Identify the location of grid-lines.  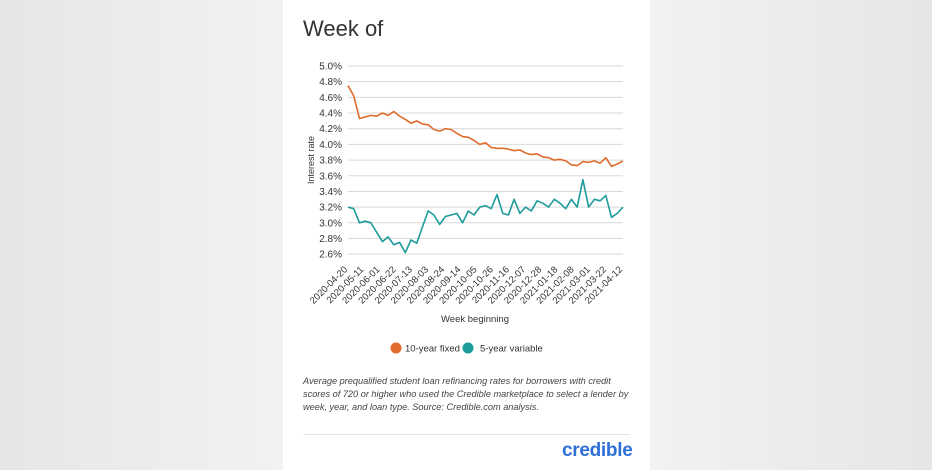
(485, 160).